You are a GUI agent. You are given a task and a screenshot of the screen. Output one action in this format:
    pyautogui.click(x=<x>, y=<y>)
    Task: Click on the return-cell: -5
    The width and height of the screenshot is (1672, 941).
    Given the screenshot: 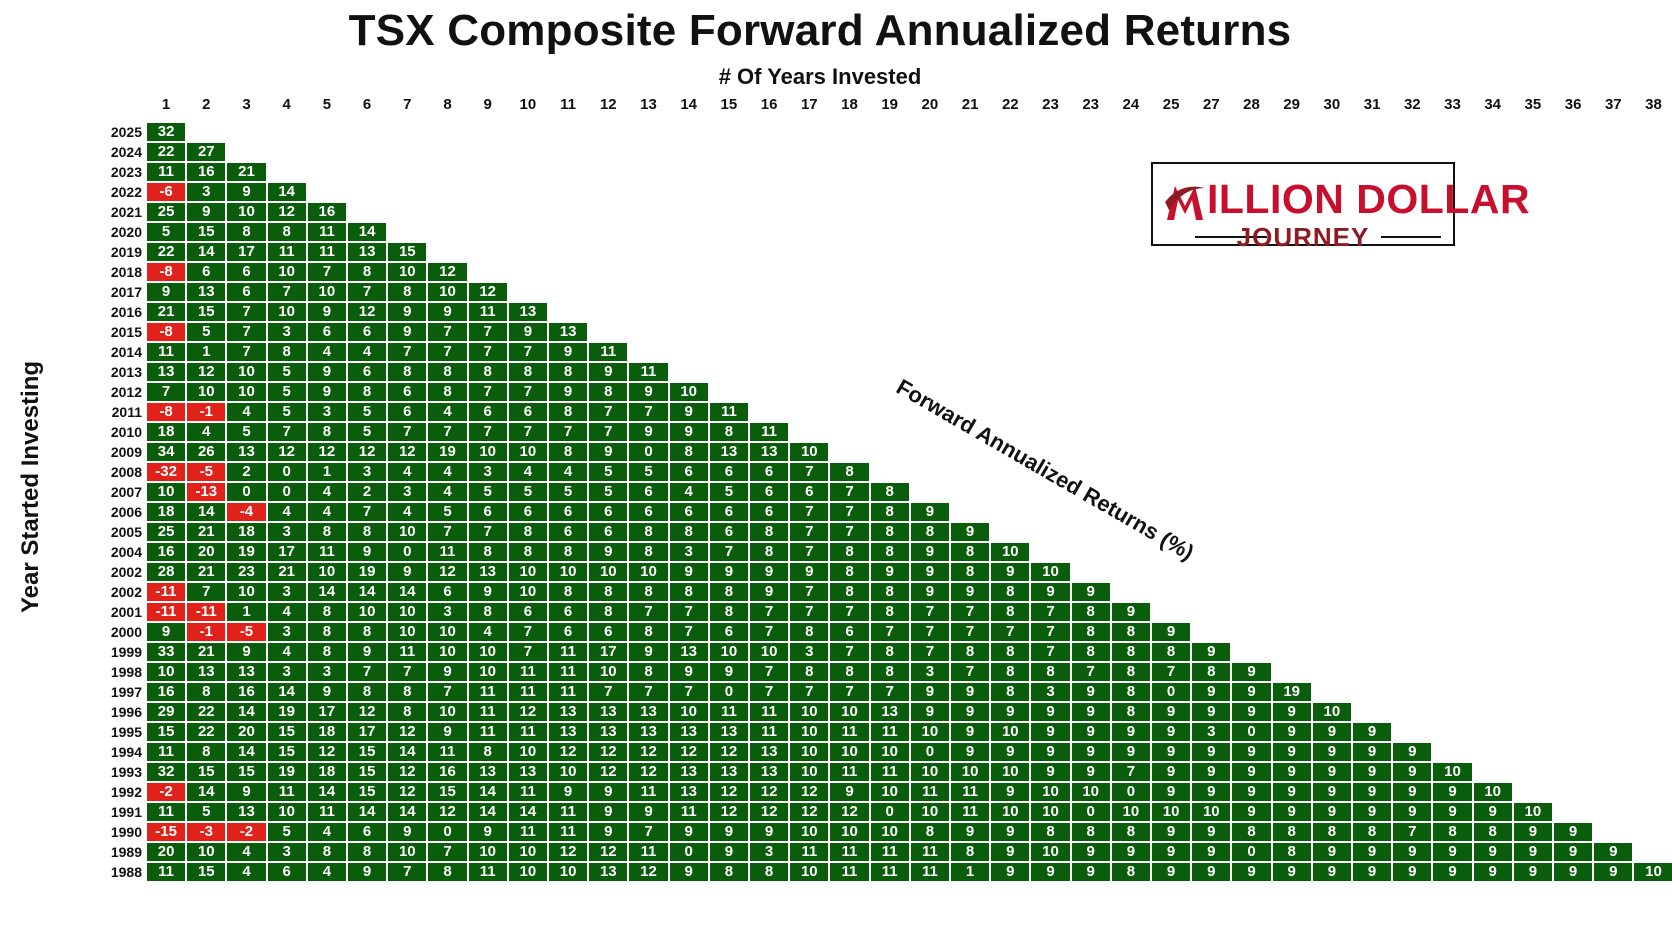 What is the action you would take?
    pyautogui.click(x=246, y=632)
    